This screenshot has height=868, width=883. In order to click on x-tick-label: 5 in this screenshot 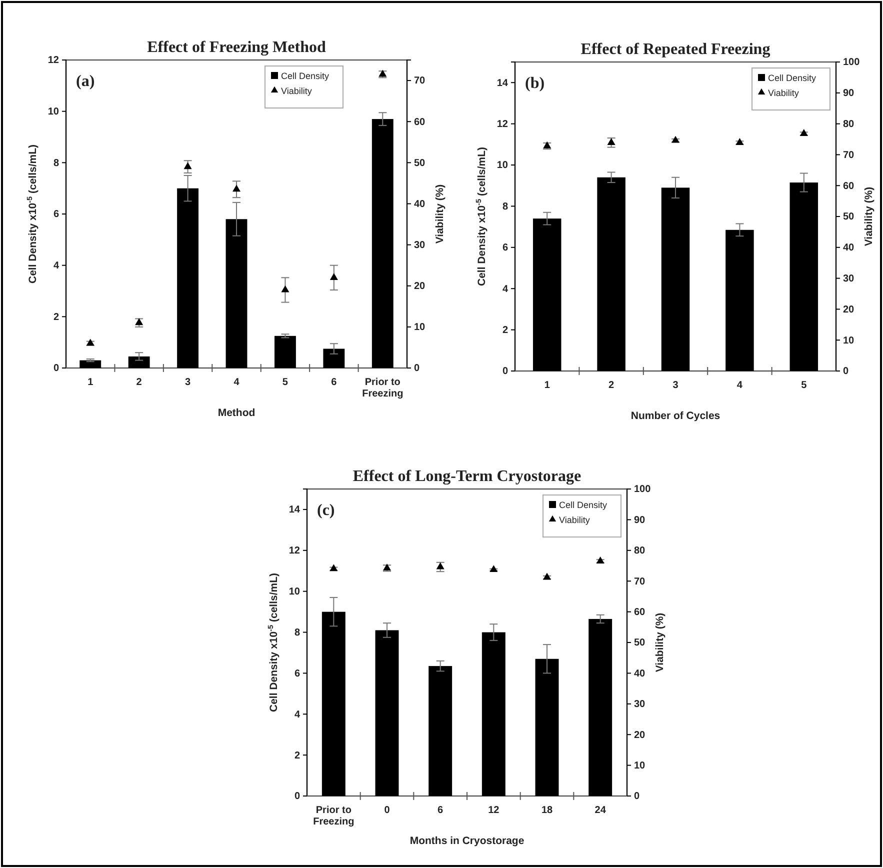, I will do `click(804, 386)`.